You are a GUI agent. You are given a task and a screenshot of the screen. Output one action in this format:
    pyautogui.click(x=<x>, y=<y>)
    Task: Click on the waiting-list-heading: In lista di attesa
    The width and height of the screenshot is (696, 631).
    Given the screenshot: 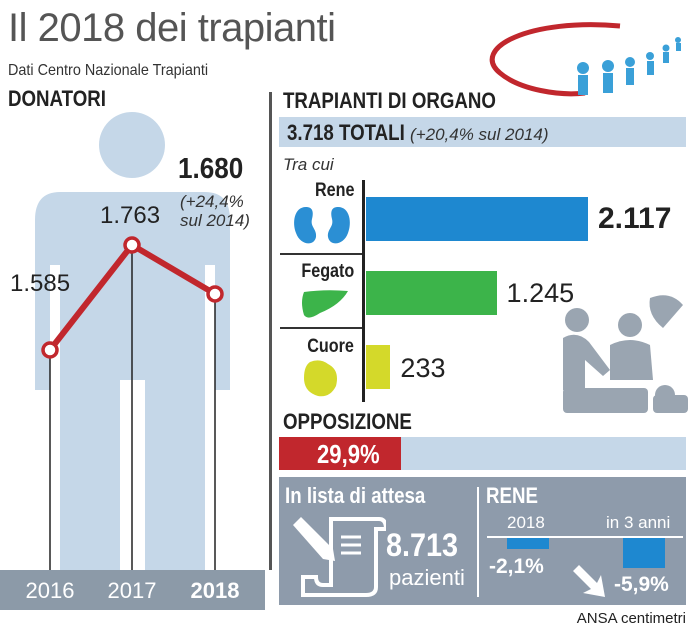 What is the action you would take?
    pyautogui.click(x=355, y=495)
    